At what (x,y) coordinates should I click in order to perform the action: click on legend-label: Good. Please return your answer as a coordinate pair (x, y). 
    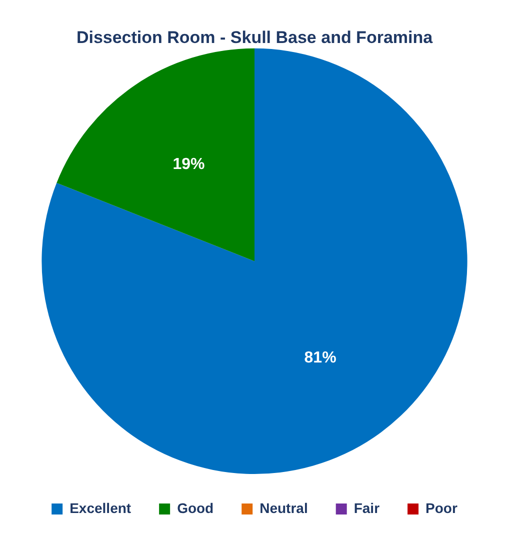
    Looking at the image, I should click on (195, 508).